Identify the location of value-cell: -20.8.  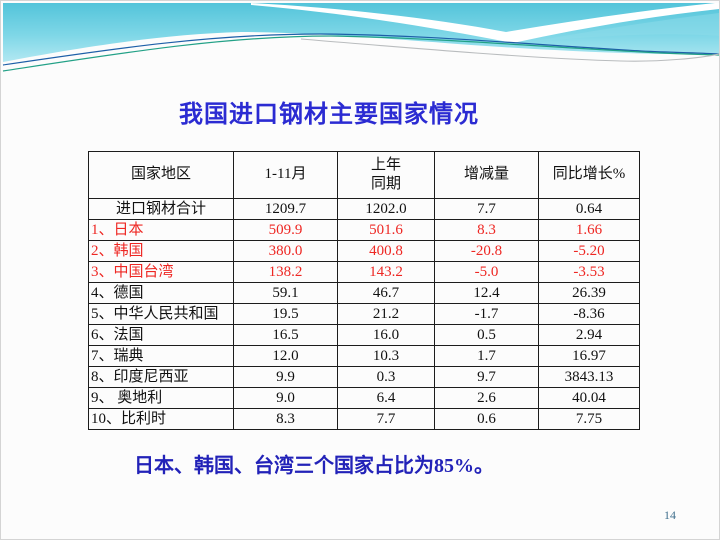
(486, 251).